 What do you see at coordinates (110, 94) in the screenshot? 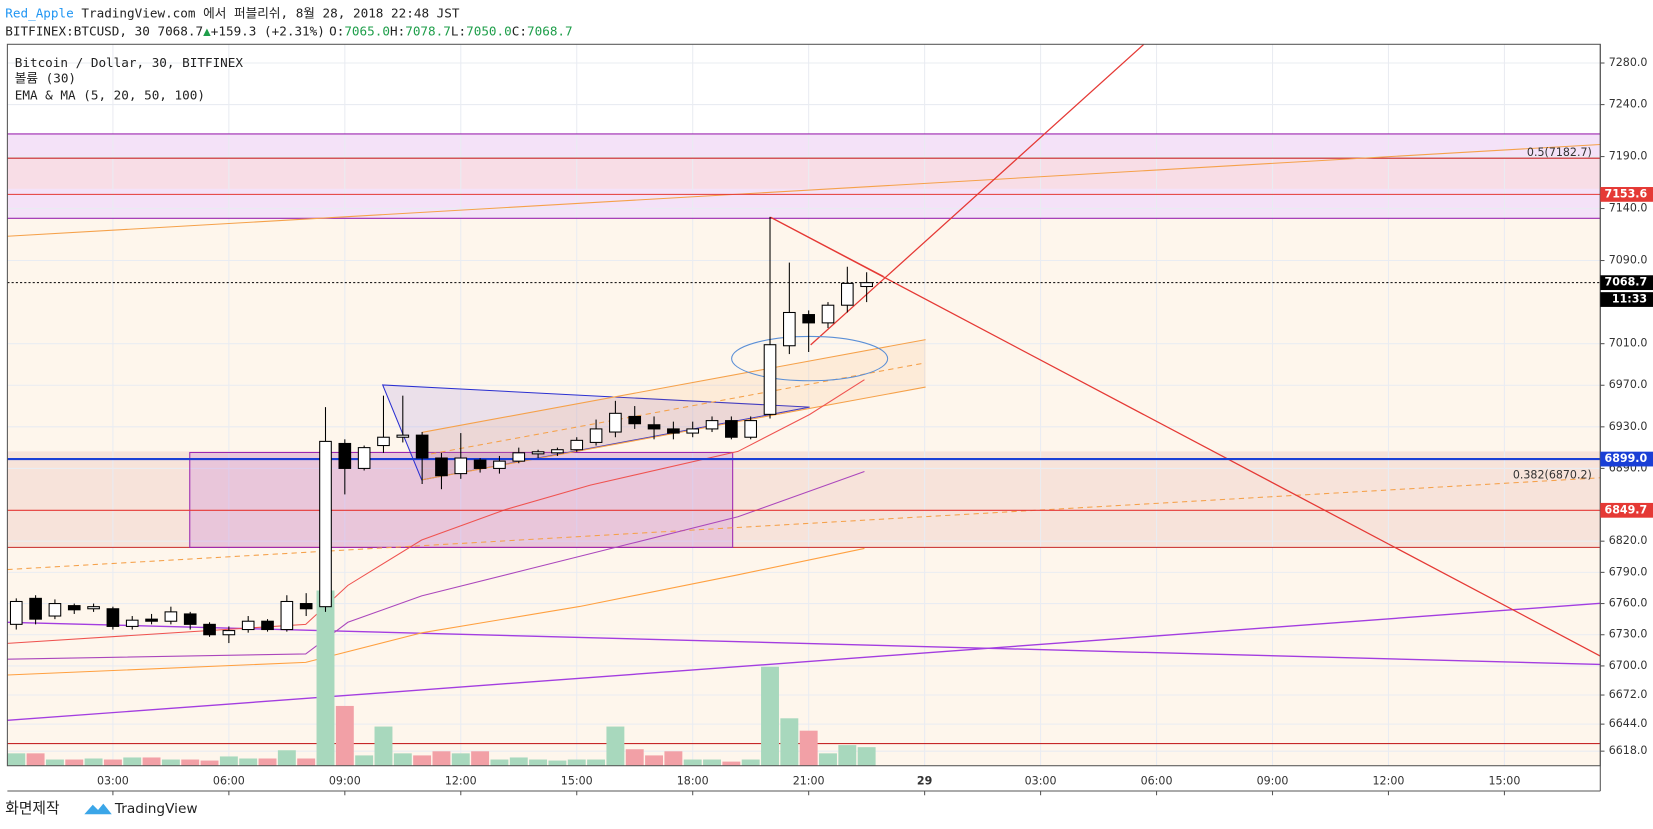
I see `legend-item: EMA & MA (5, 20, 50, 100)` at bounding box center [110, 94].